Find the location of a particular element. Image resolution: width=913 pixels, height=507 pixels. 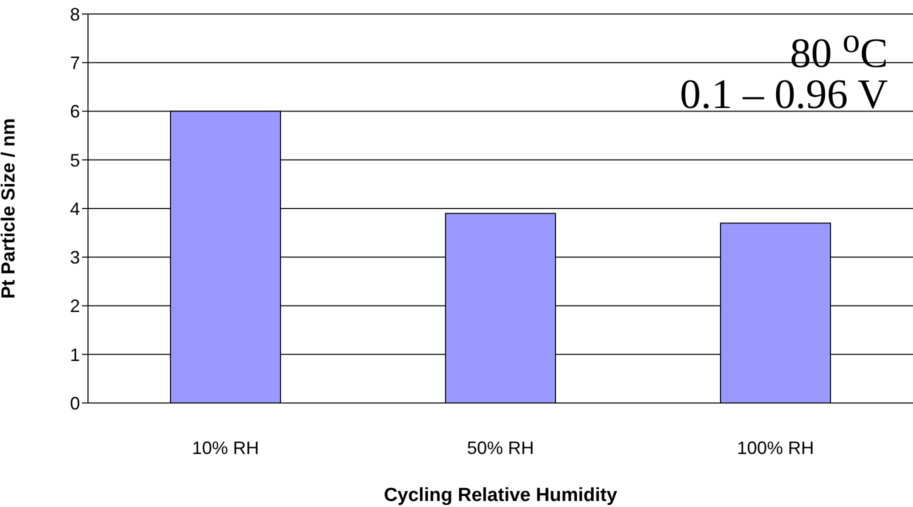

y-tick-label: 8 is located at coordinates (75, 14).